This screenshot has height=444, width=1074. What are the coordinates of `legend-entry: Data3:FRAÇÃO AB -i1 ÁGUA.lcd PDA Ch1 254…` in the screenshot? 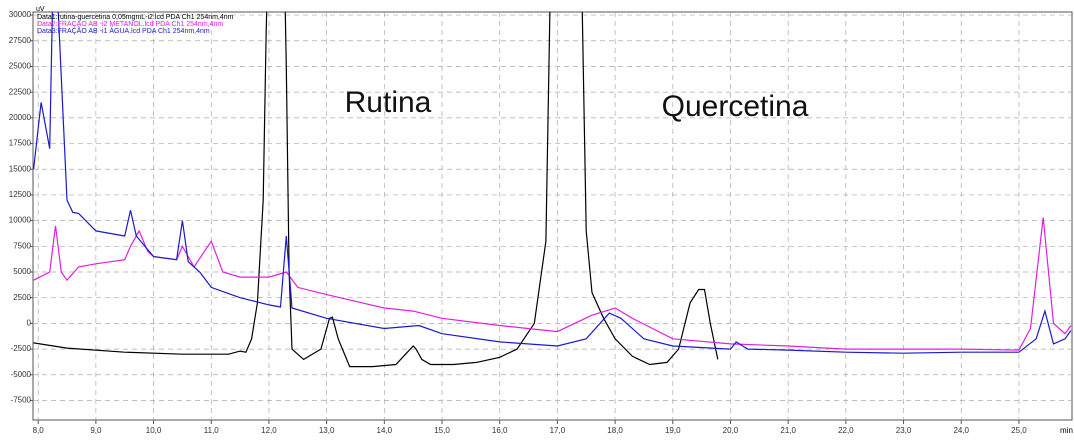 It's located at (123, 30).